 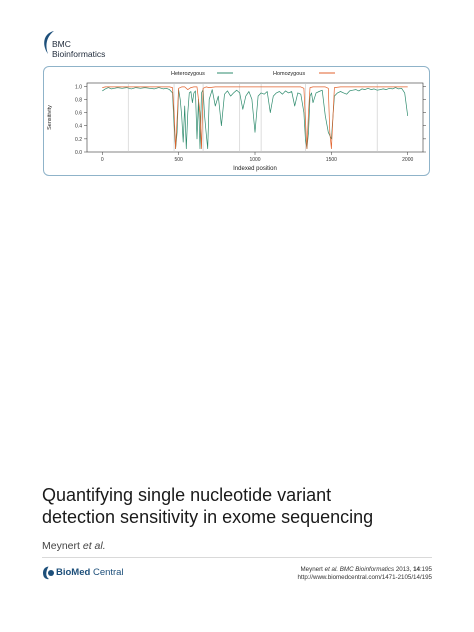 I want to click on figure-frame, so click(x=236, y=121).